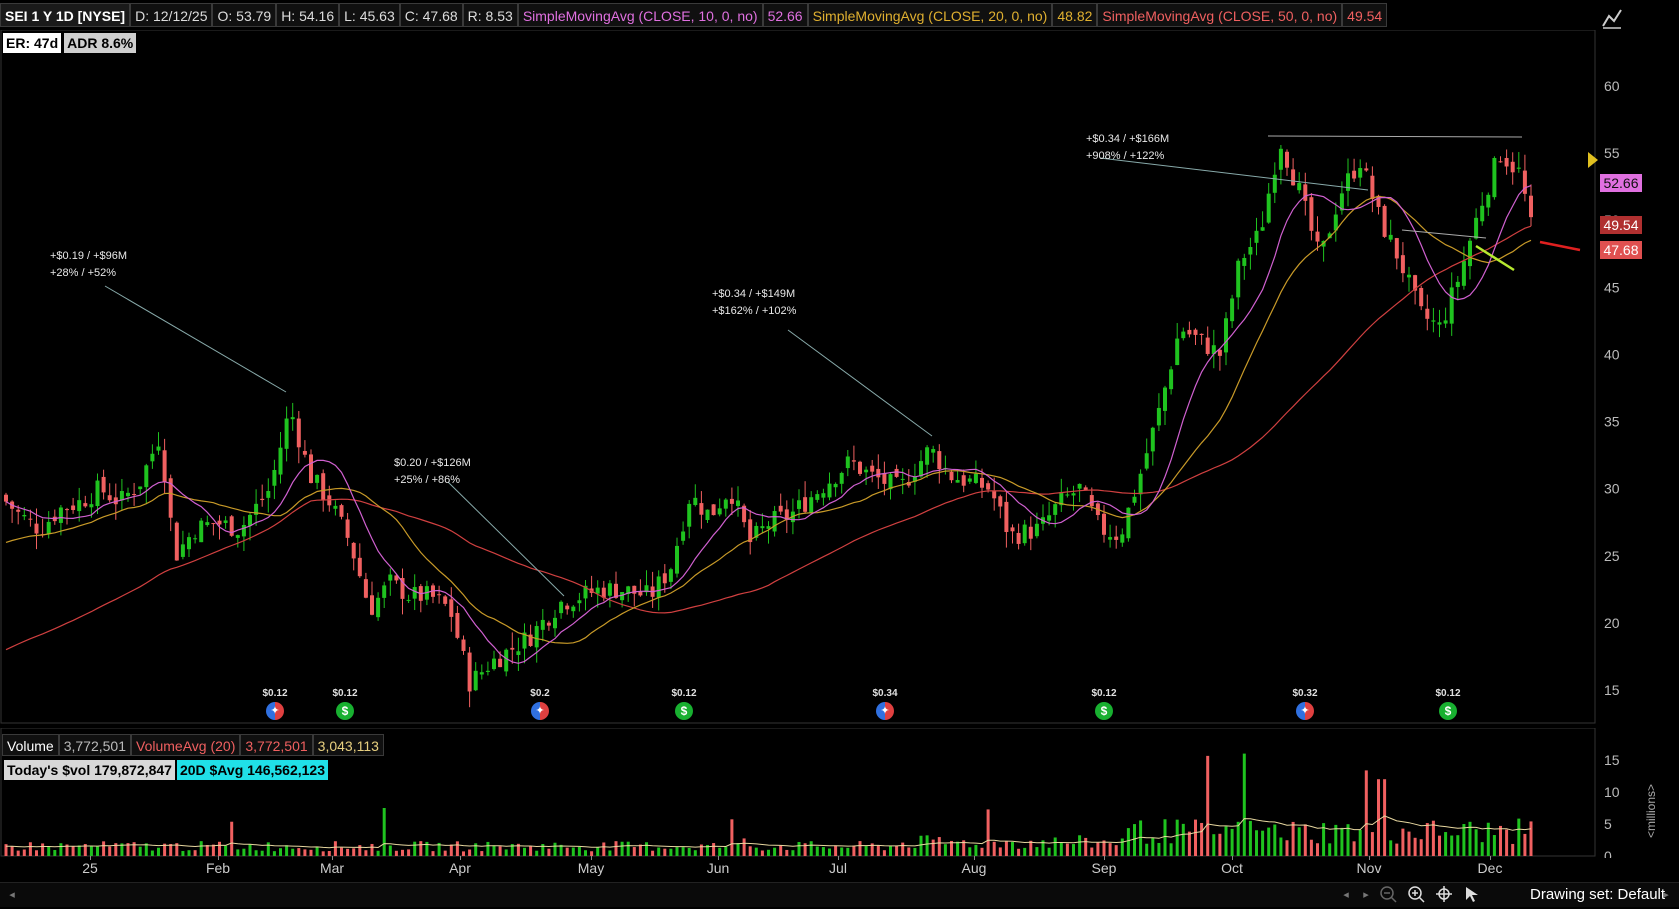  I want to click on earnings-marker: $0.32 ✦, so click(1305, 704).